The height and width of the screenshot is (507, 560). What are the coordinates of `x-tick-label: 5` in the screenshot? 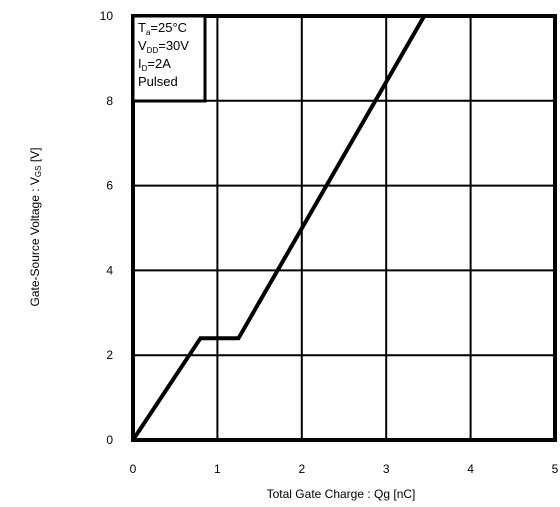 It's located at (555, 469).